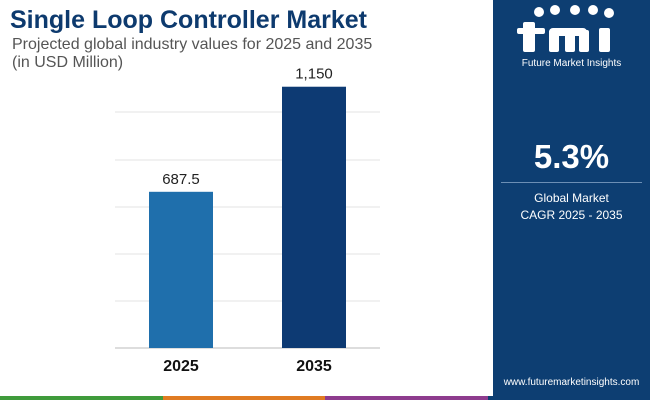  I want to click on bottom-color-bar, so click(325, 398).